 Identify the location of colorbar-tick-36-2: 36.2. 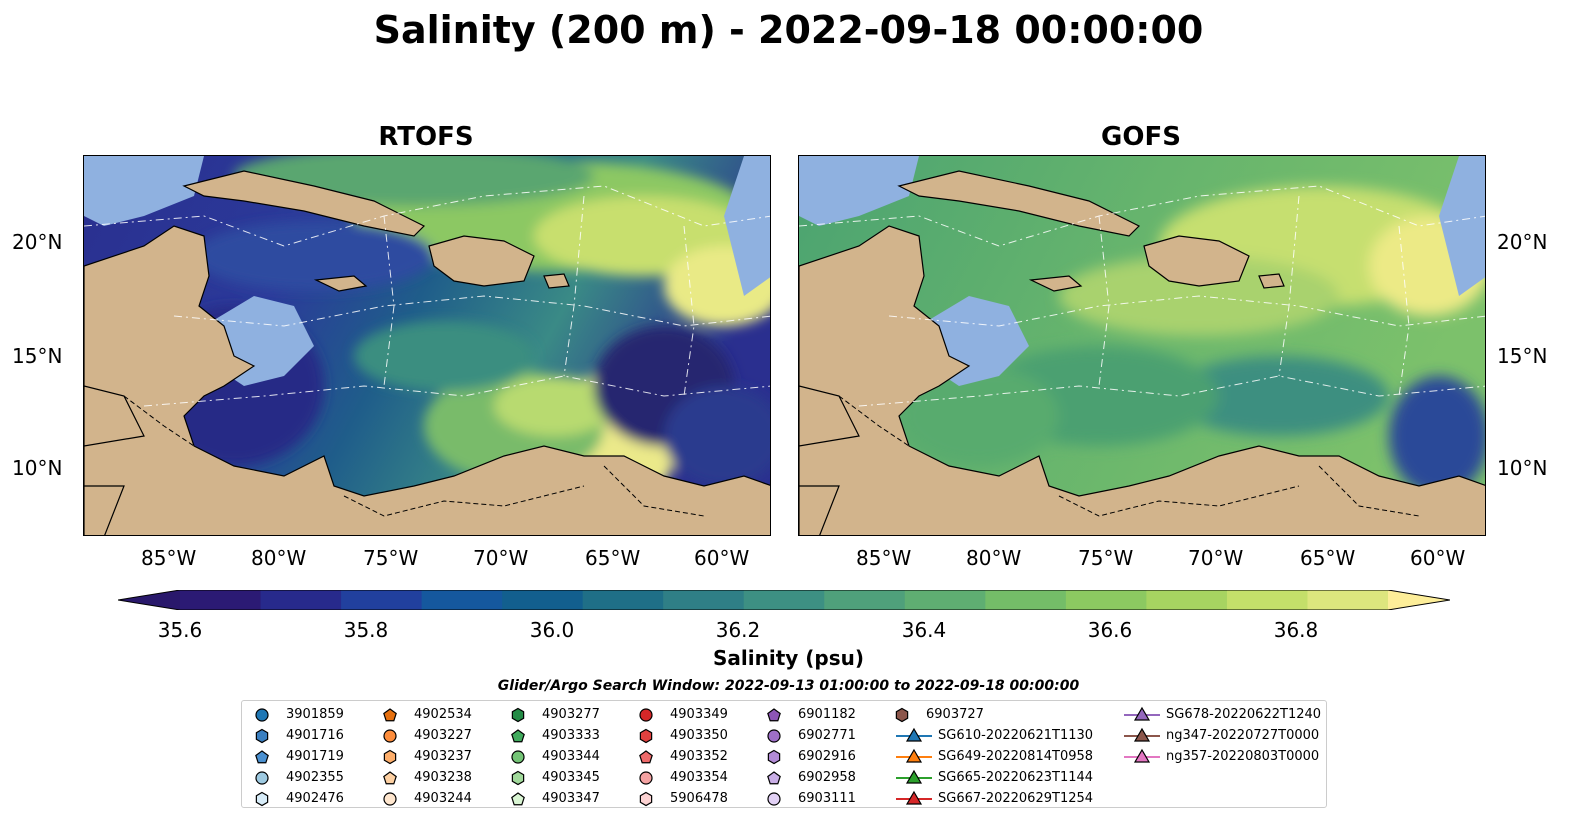
(738, 630).